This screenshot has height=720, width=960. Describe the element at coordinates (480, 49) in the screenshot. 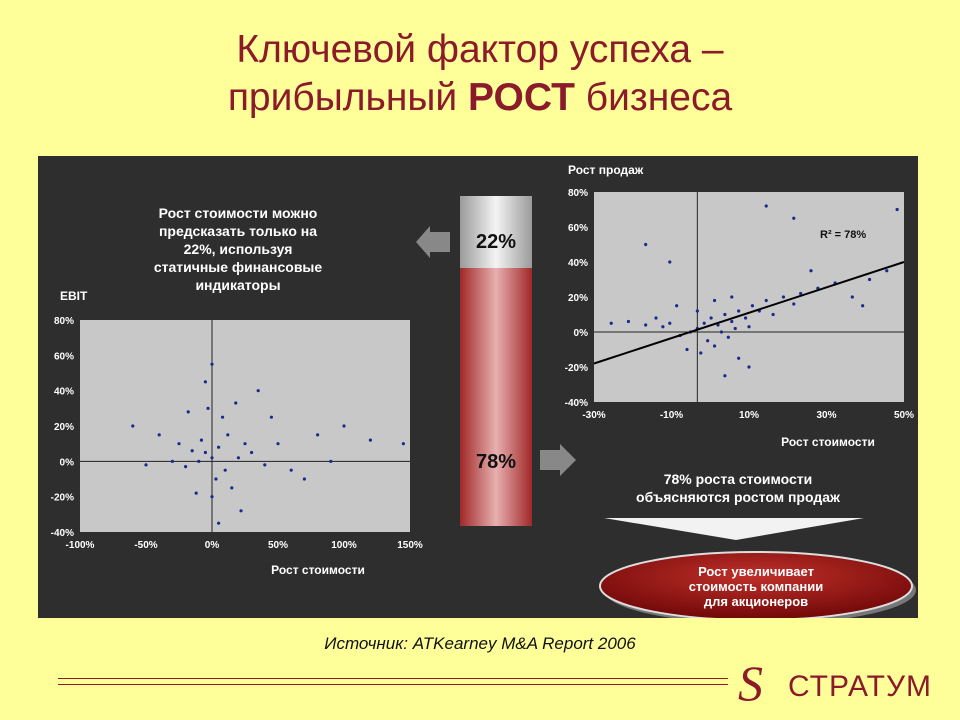

I see `title-line-1: Ключевой фактор успеха –` at that location.